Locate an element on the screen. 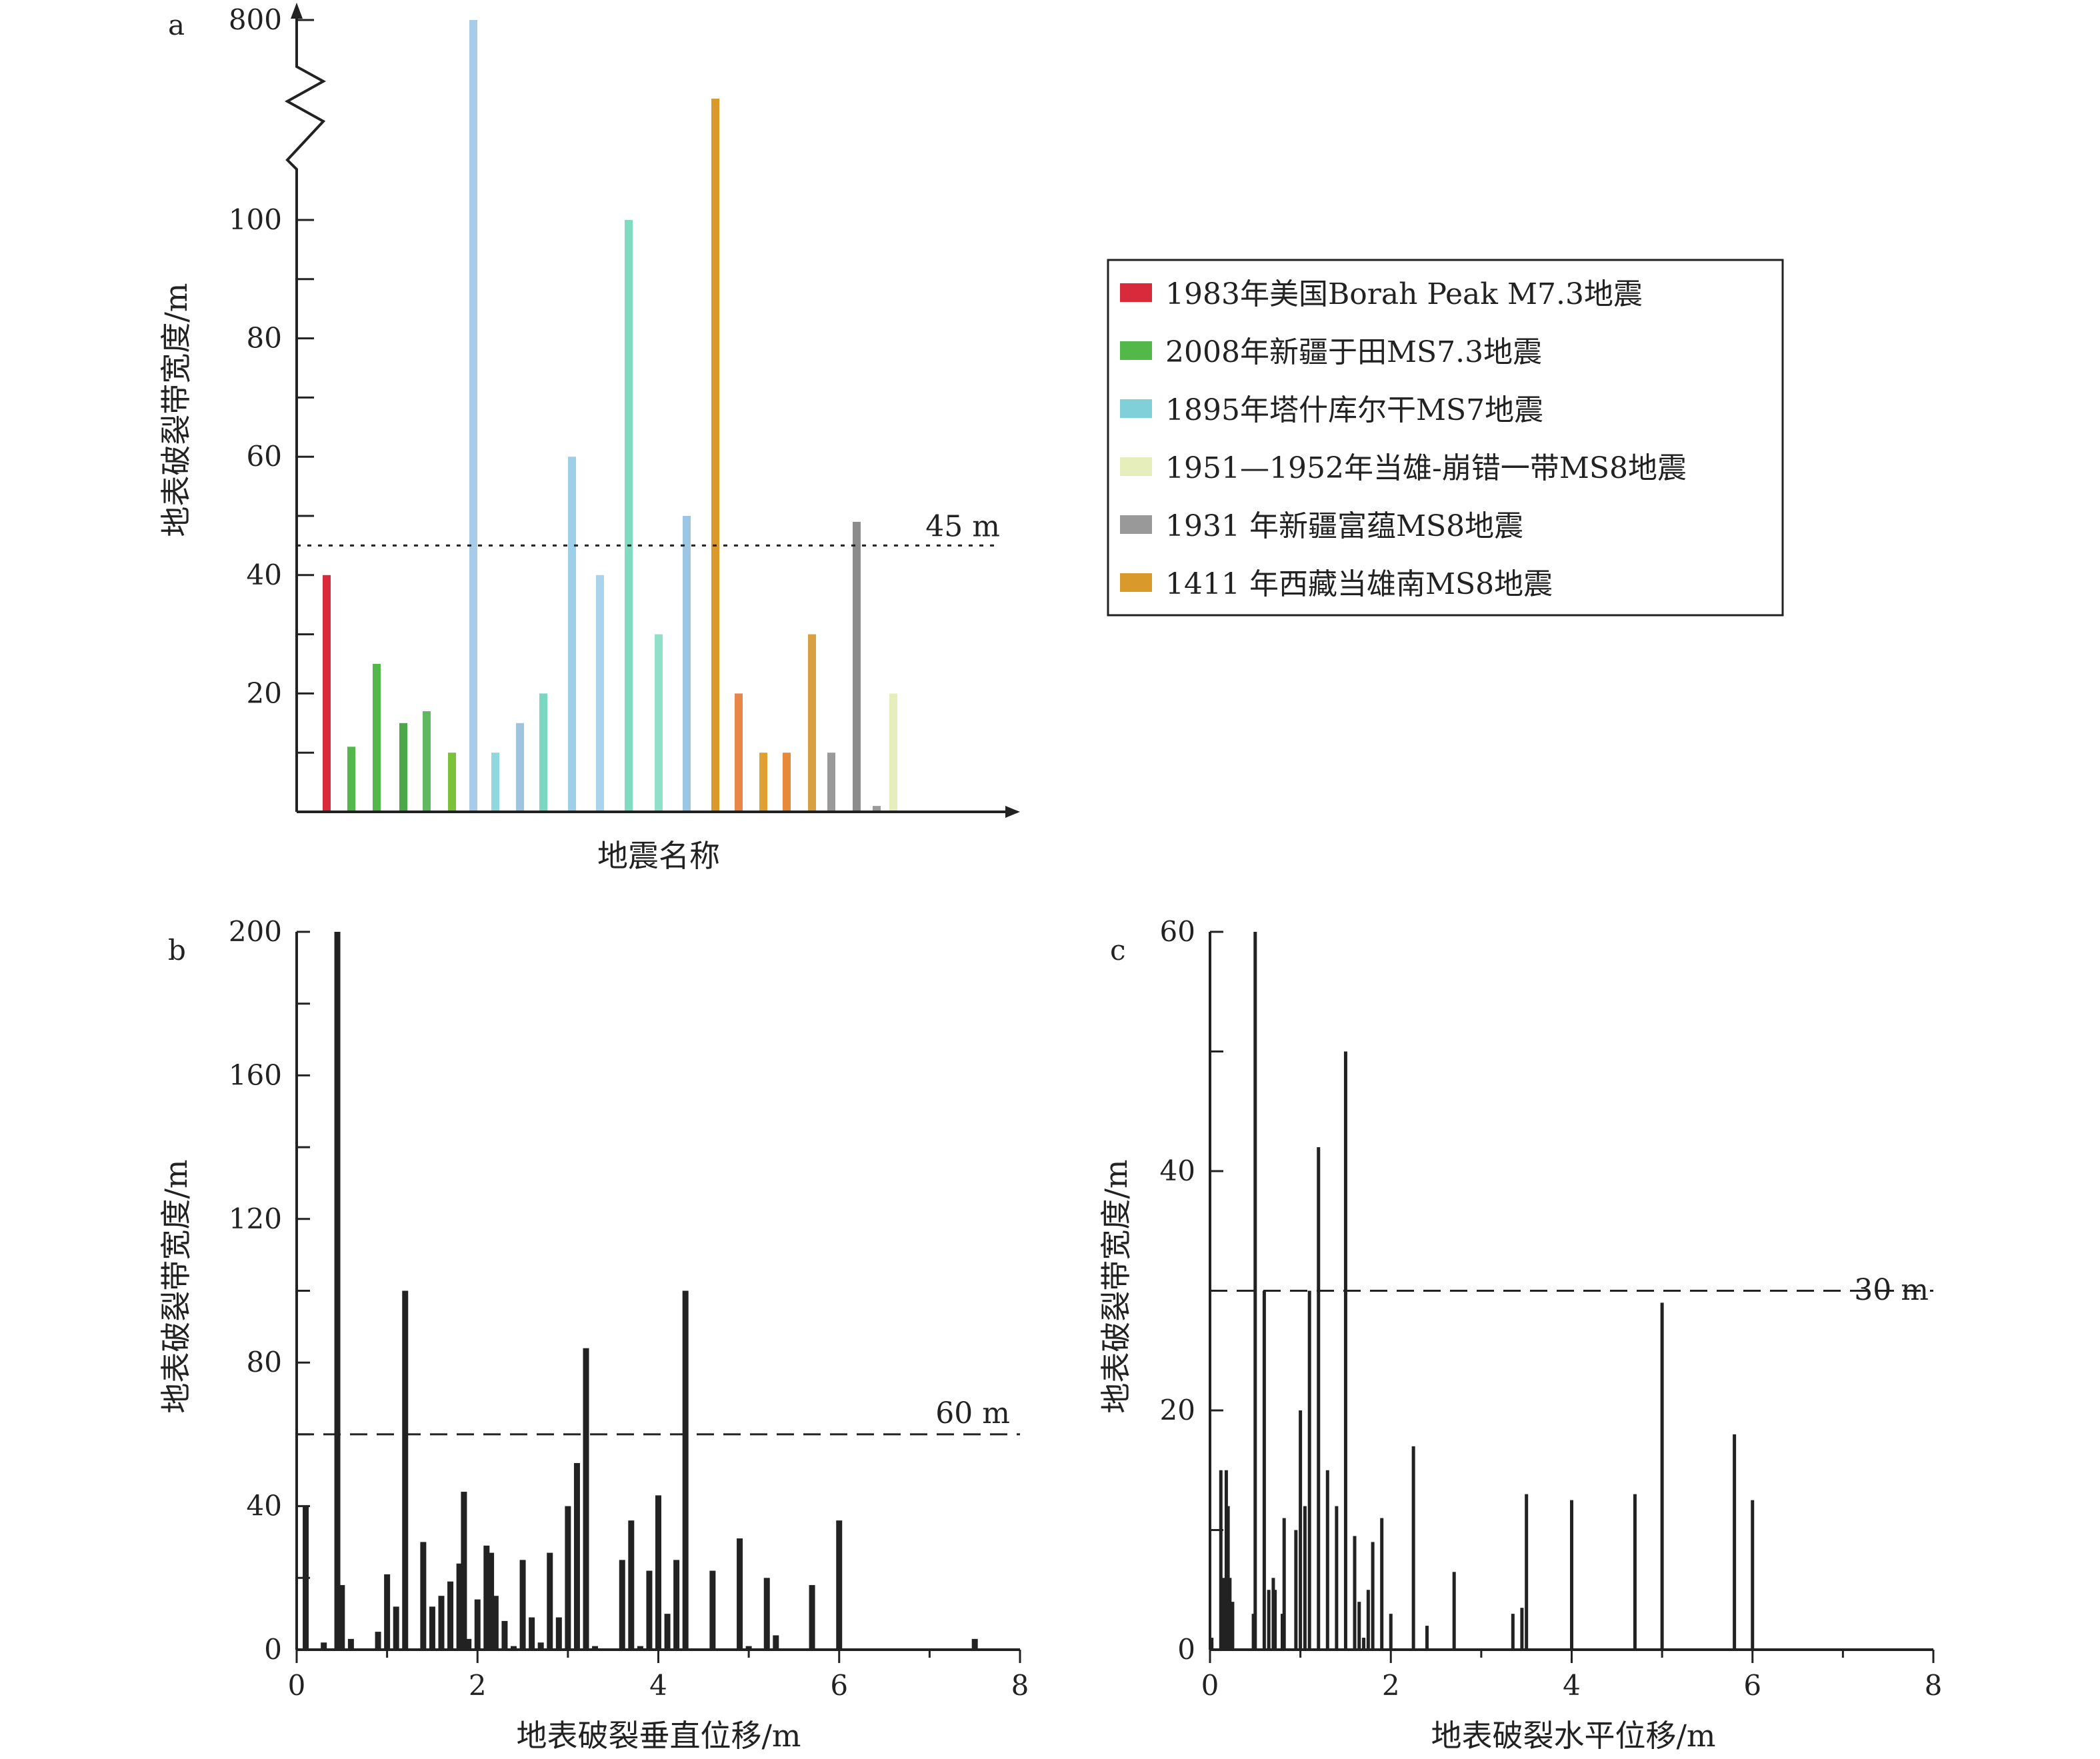  panel-c-x-tick-label: 8 is located at coordinates (1934, 1685).